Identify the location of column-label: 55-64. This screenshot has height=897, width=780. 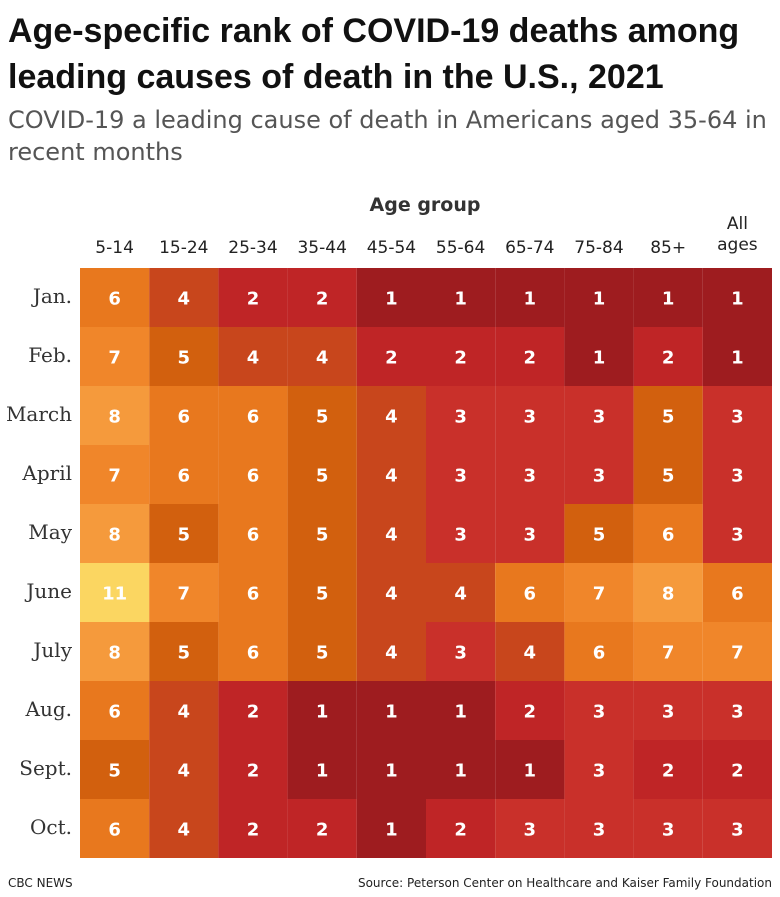
(460, 248).